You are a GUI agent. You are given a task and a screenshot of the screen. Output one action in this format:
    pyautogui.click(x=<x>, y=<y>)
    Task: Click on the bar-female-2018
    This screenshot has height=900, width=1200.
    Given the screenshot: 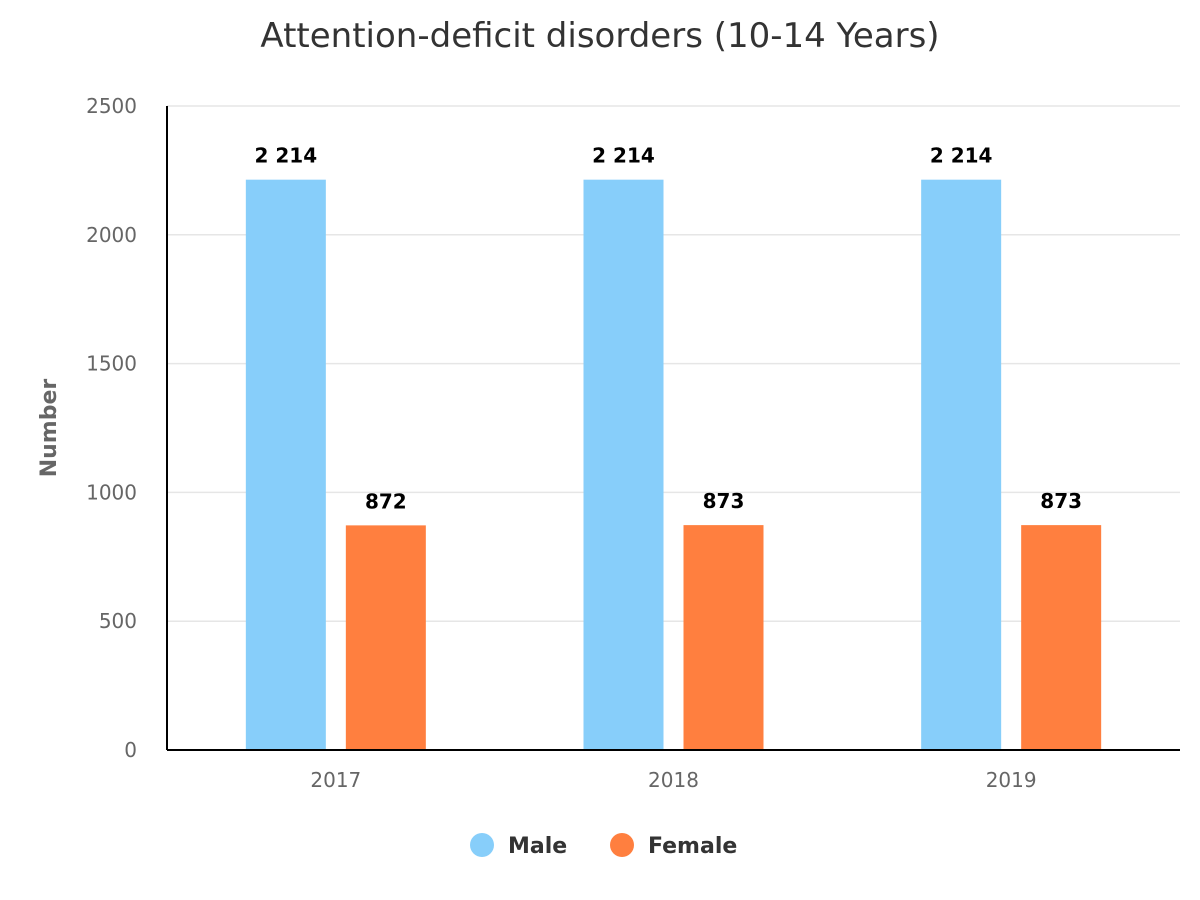 What is the action you would take?
    pyautogui.click(x=723, y=637)
    